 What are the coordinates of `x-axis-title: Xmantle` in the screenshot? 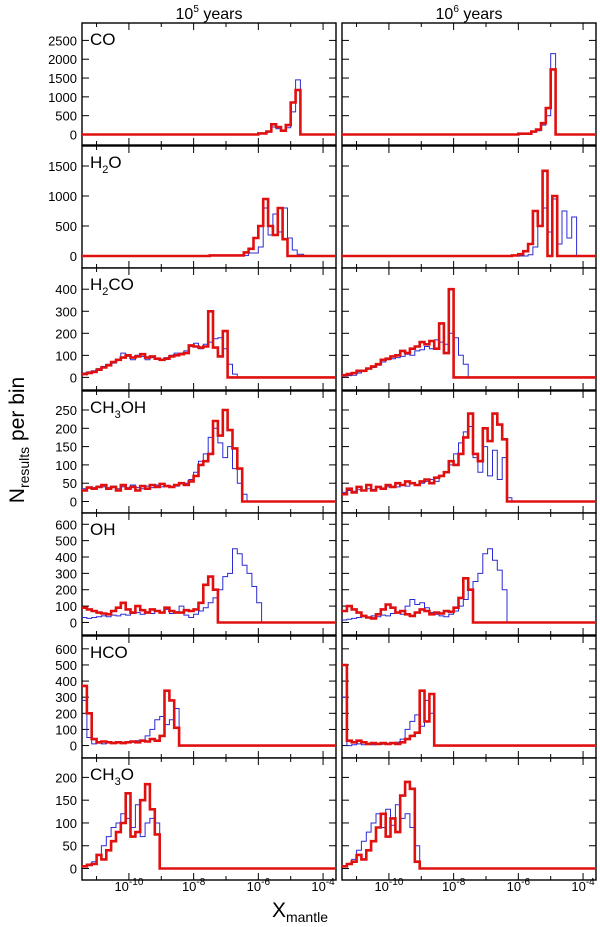 It's located at (300, 912).